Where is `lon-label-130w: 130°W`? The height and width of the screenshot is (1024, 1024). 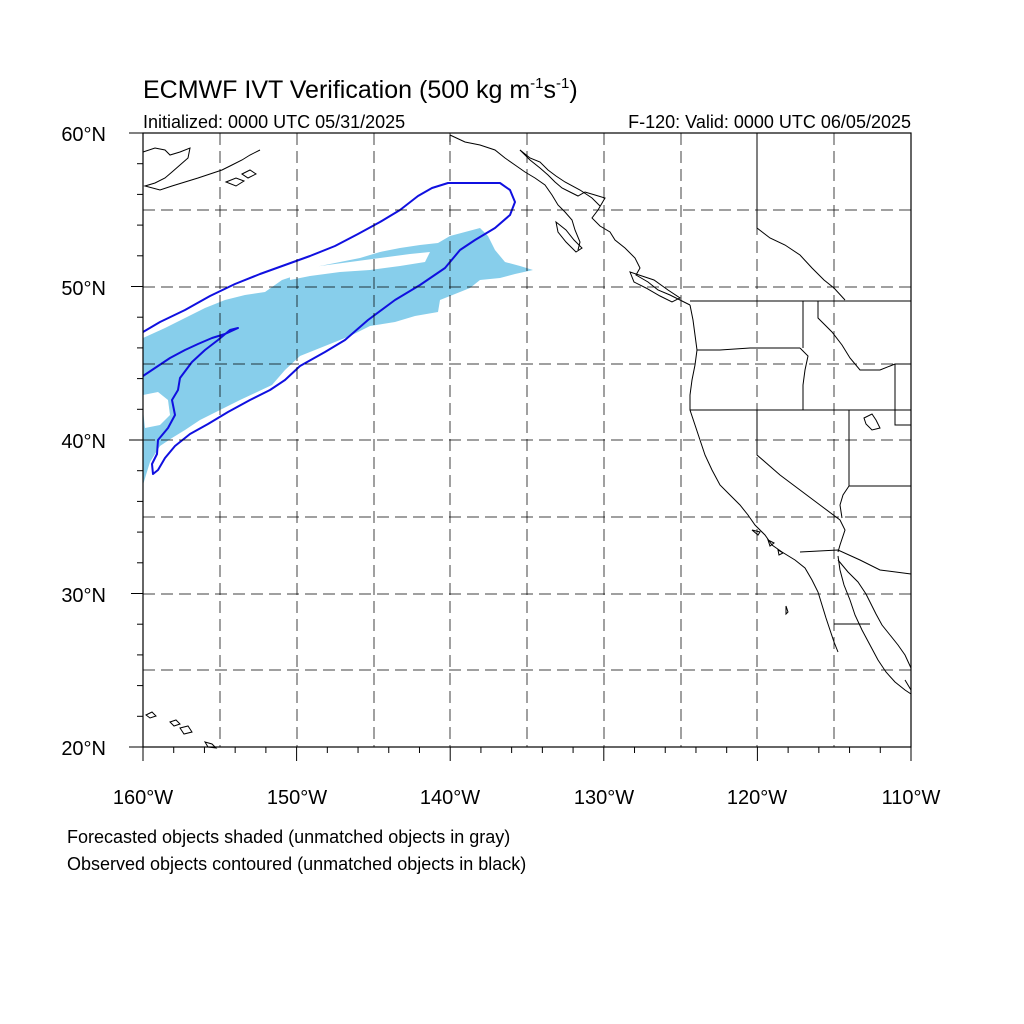
lon-label-130w: 130°W is located at coordinates (604, 798).